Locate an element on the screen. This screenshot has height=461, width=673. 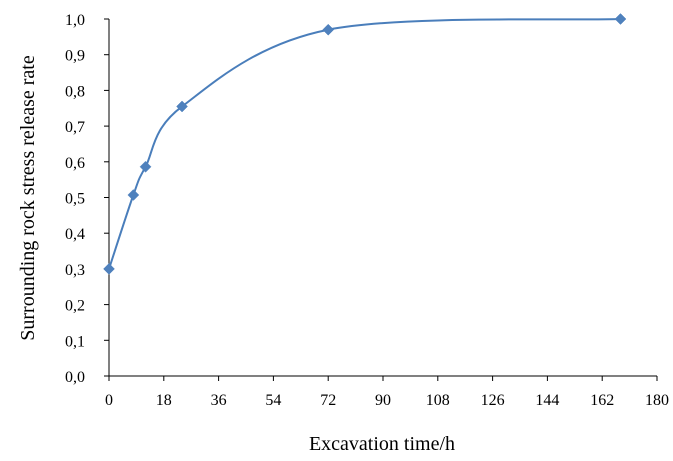
x-axis-title: Excavation time/h is located at coordinates (382, 444).